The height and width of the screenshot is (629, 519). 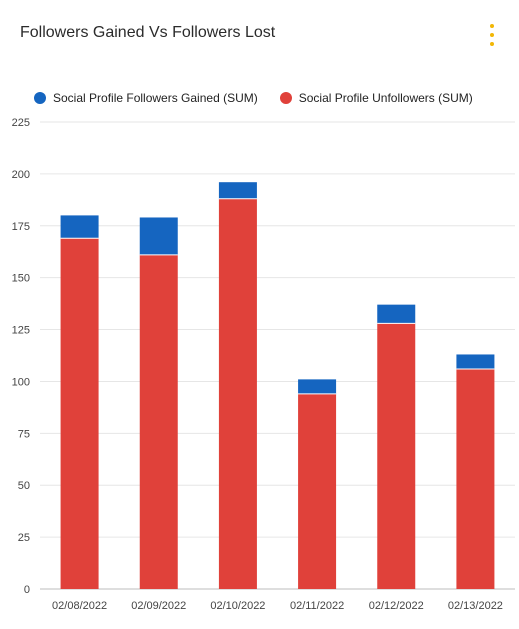 What do you see at coordinates (40, 98) in the screenshot?
I see `legend-swatch-gained` at bounding box center [40, 98].